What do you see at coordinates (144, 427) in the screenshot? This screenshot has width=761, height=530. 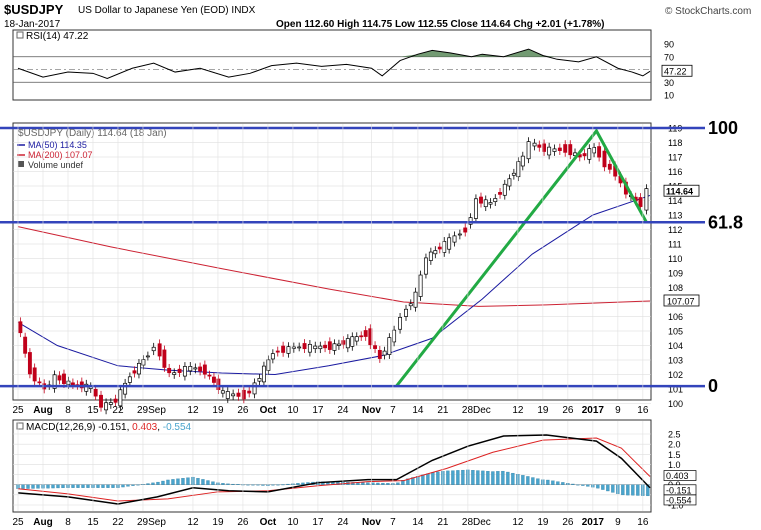 I see `macd-legend-signal: 0.403` at bounding box center [144, 427].